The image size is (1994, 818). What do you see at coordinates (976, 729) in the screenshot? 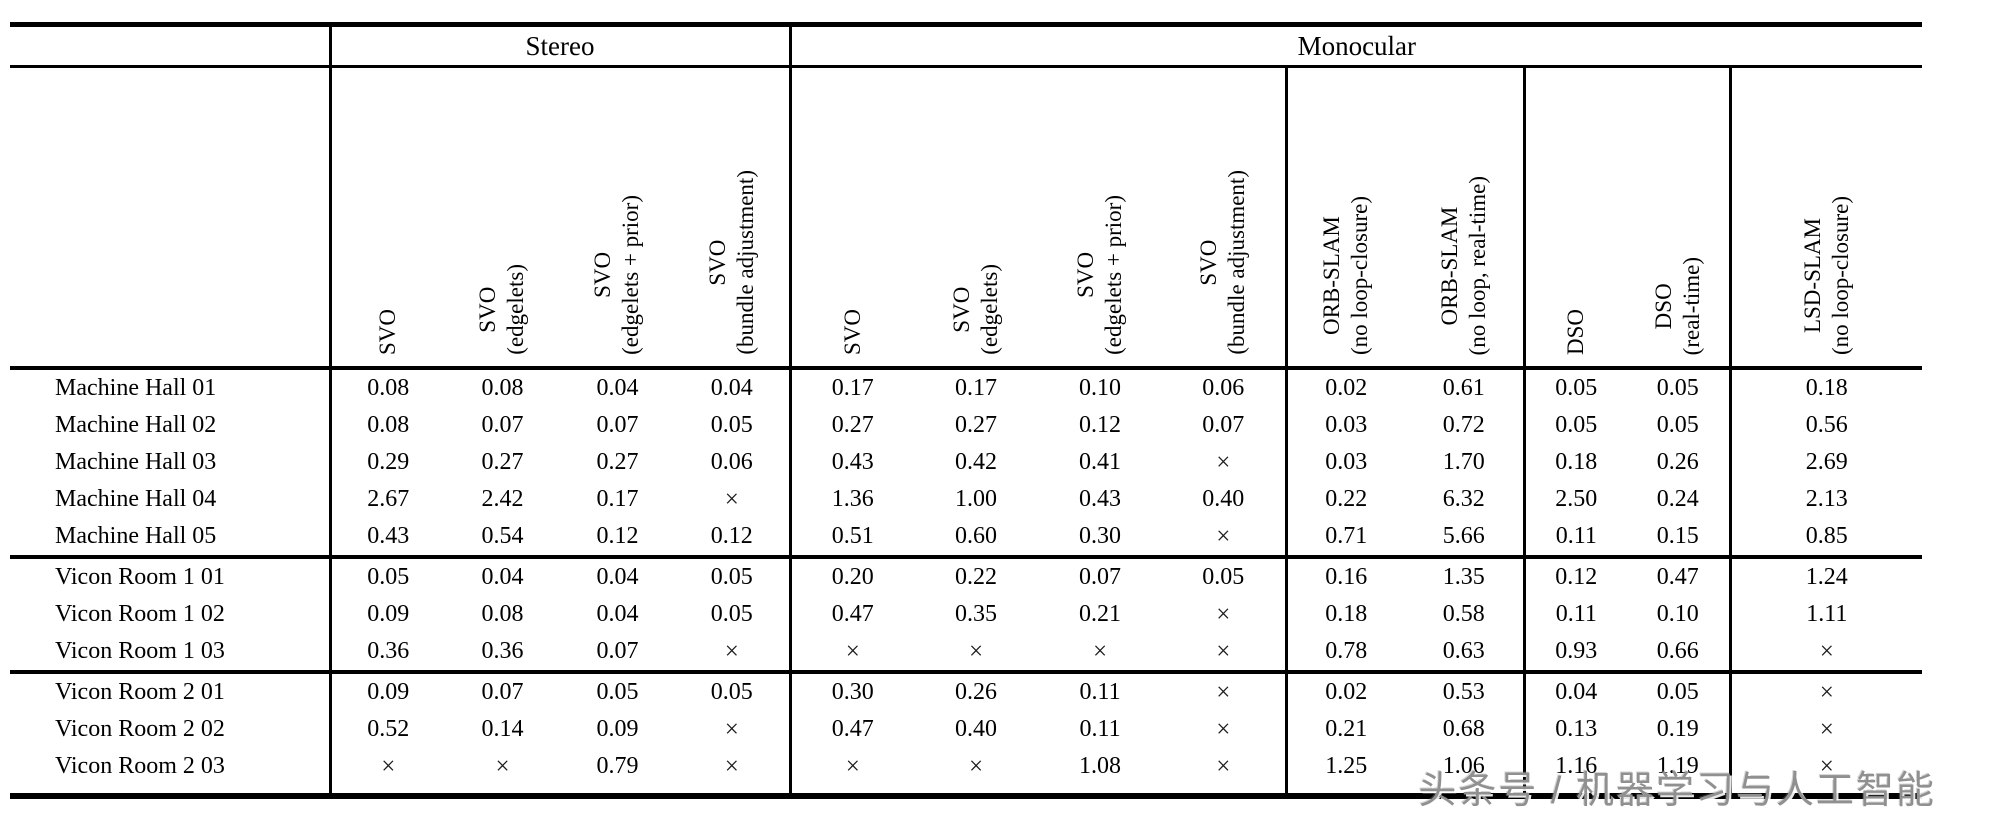
I see `value-cell: 0.40` at bounding box center [976, 729].